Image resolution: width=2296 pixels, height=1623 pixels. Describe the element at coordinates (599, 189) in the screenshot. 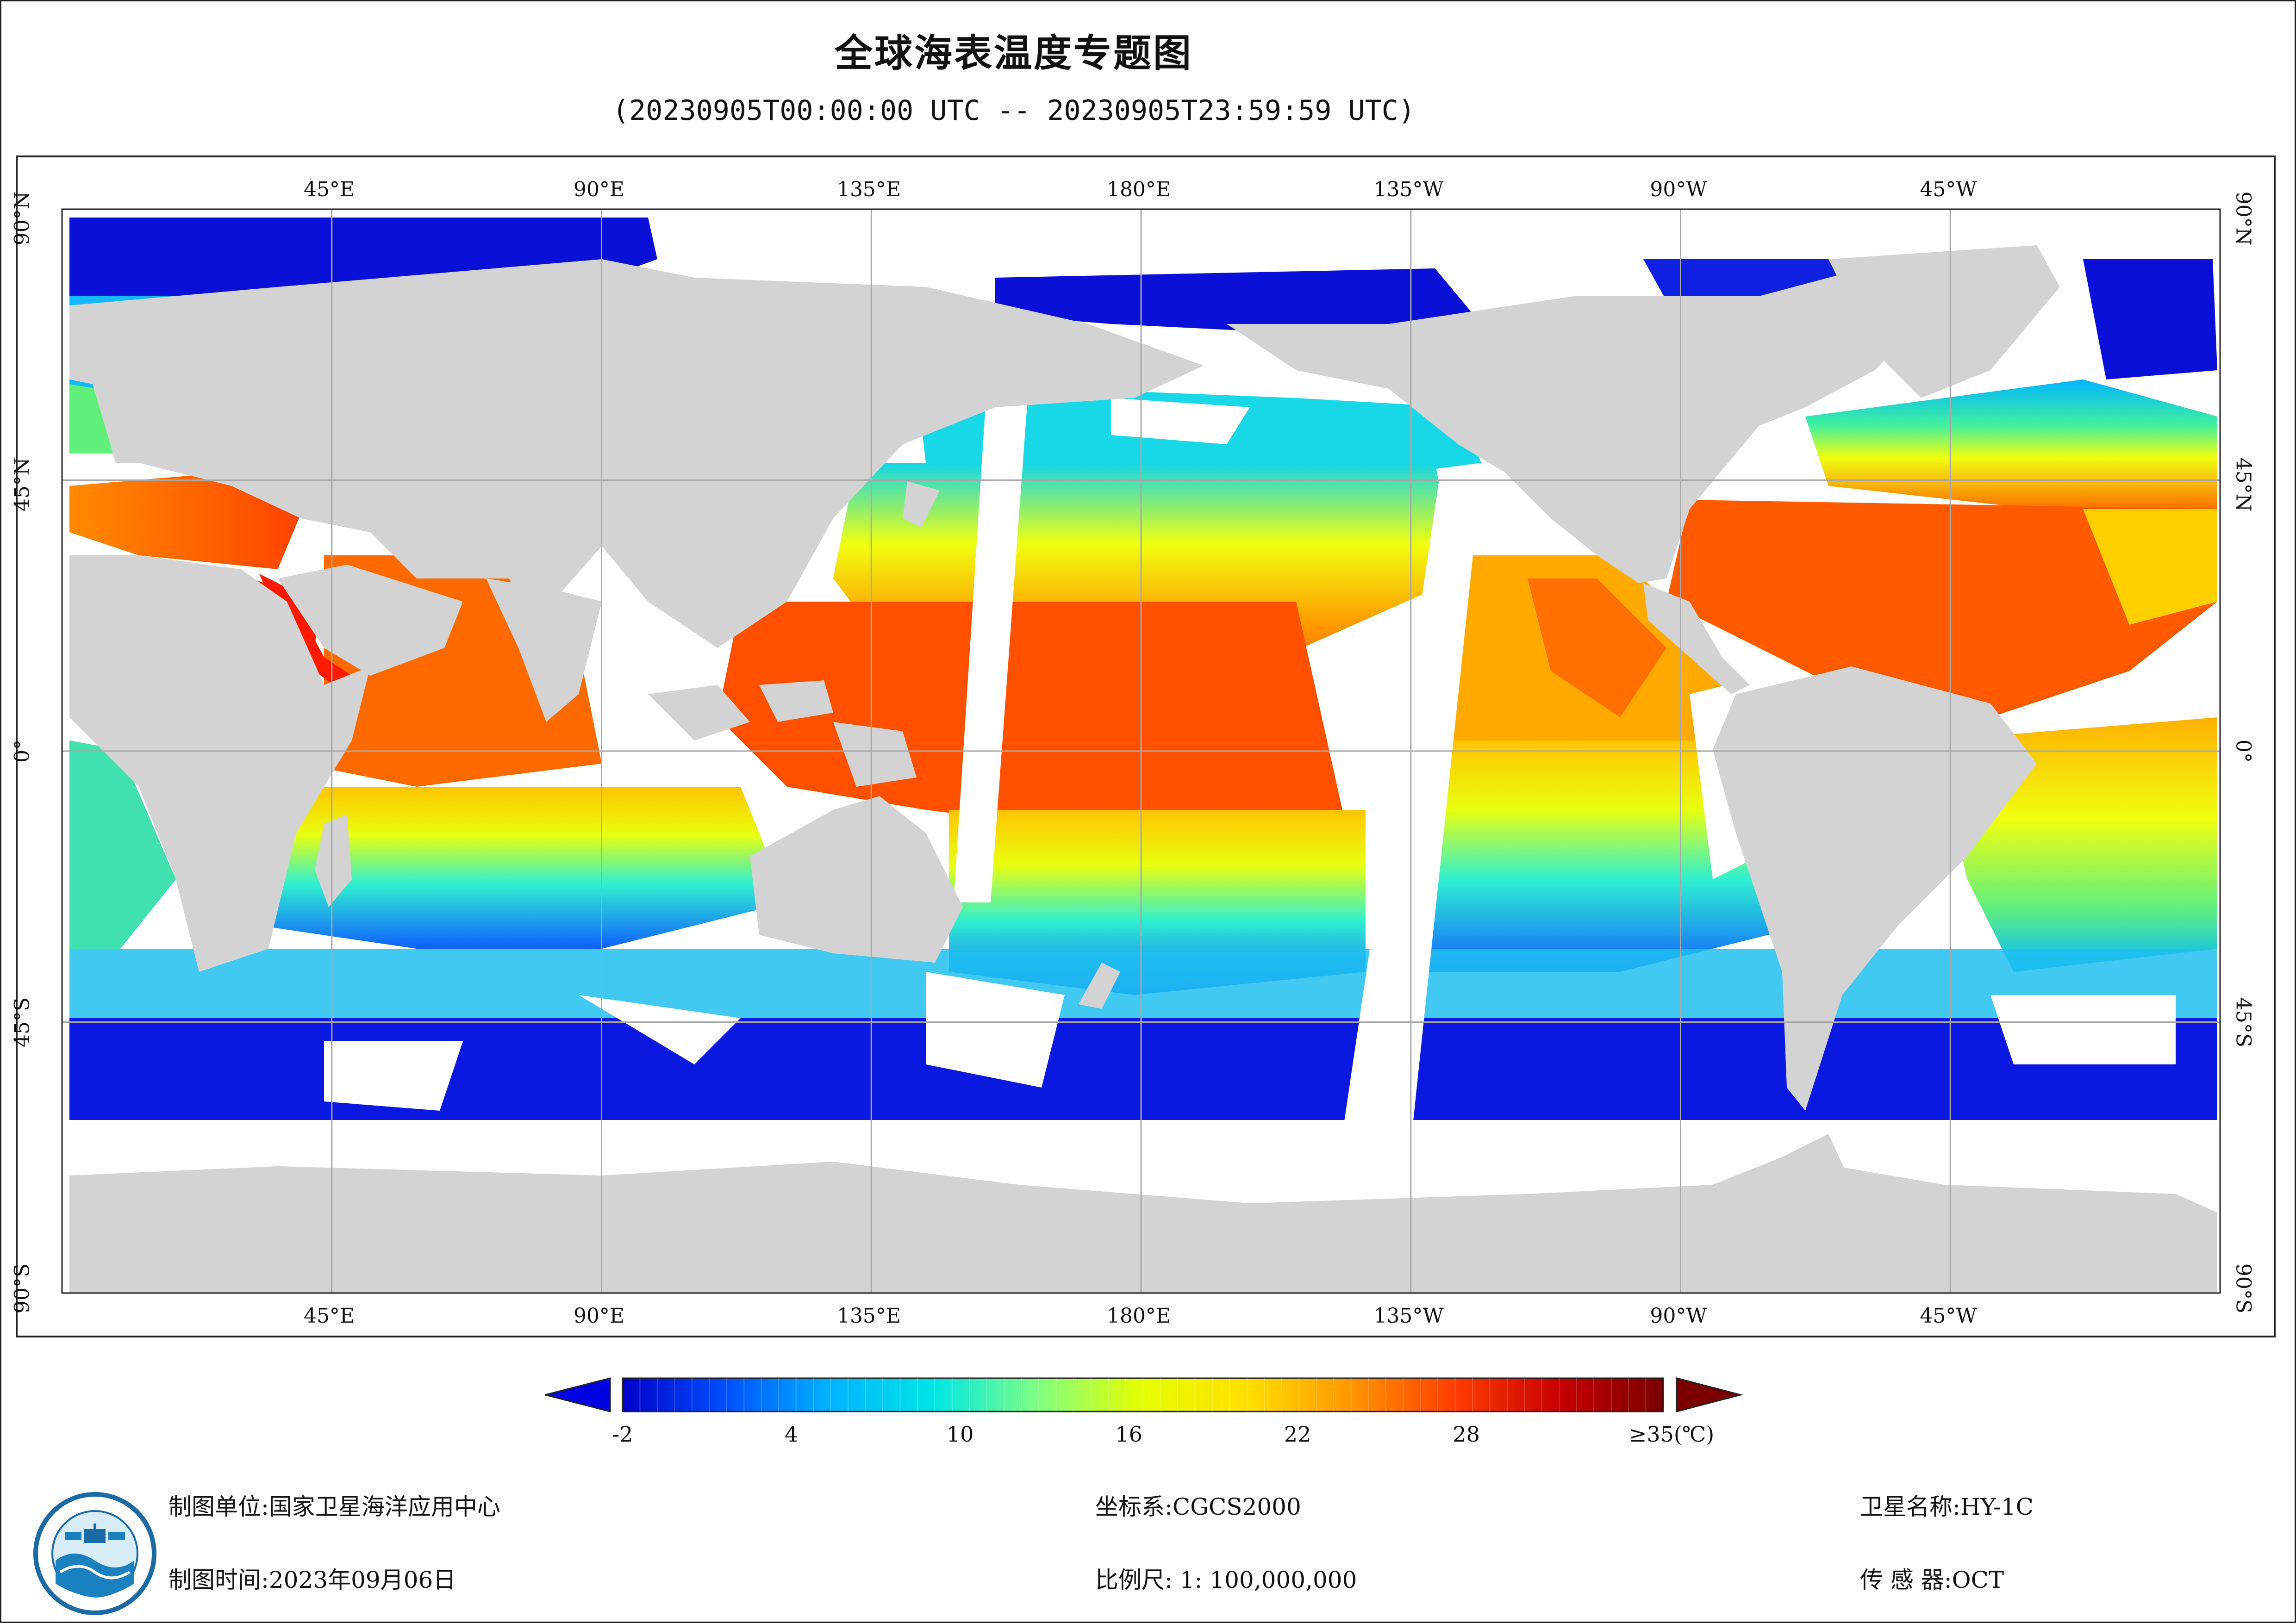

I see `top-lon-label: 90°E` at that location.